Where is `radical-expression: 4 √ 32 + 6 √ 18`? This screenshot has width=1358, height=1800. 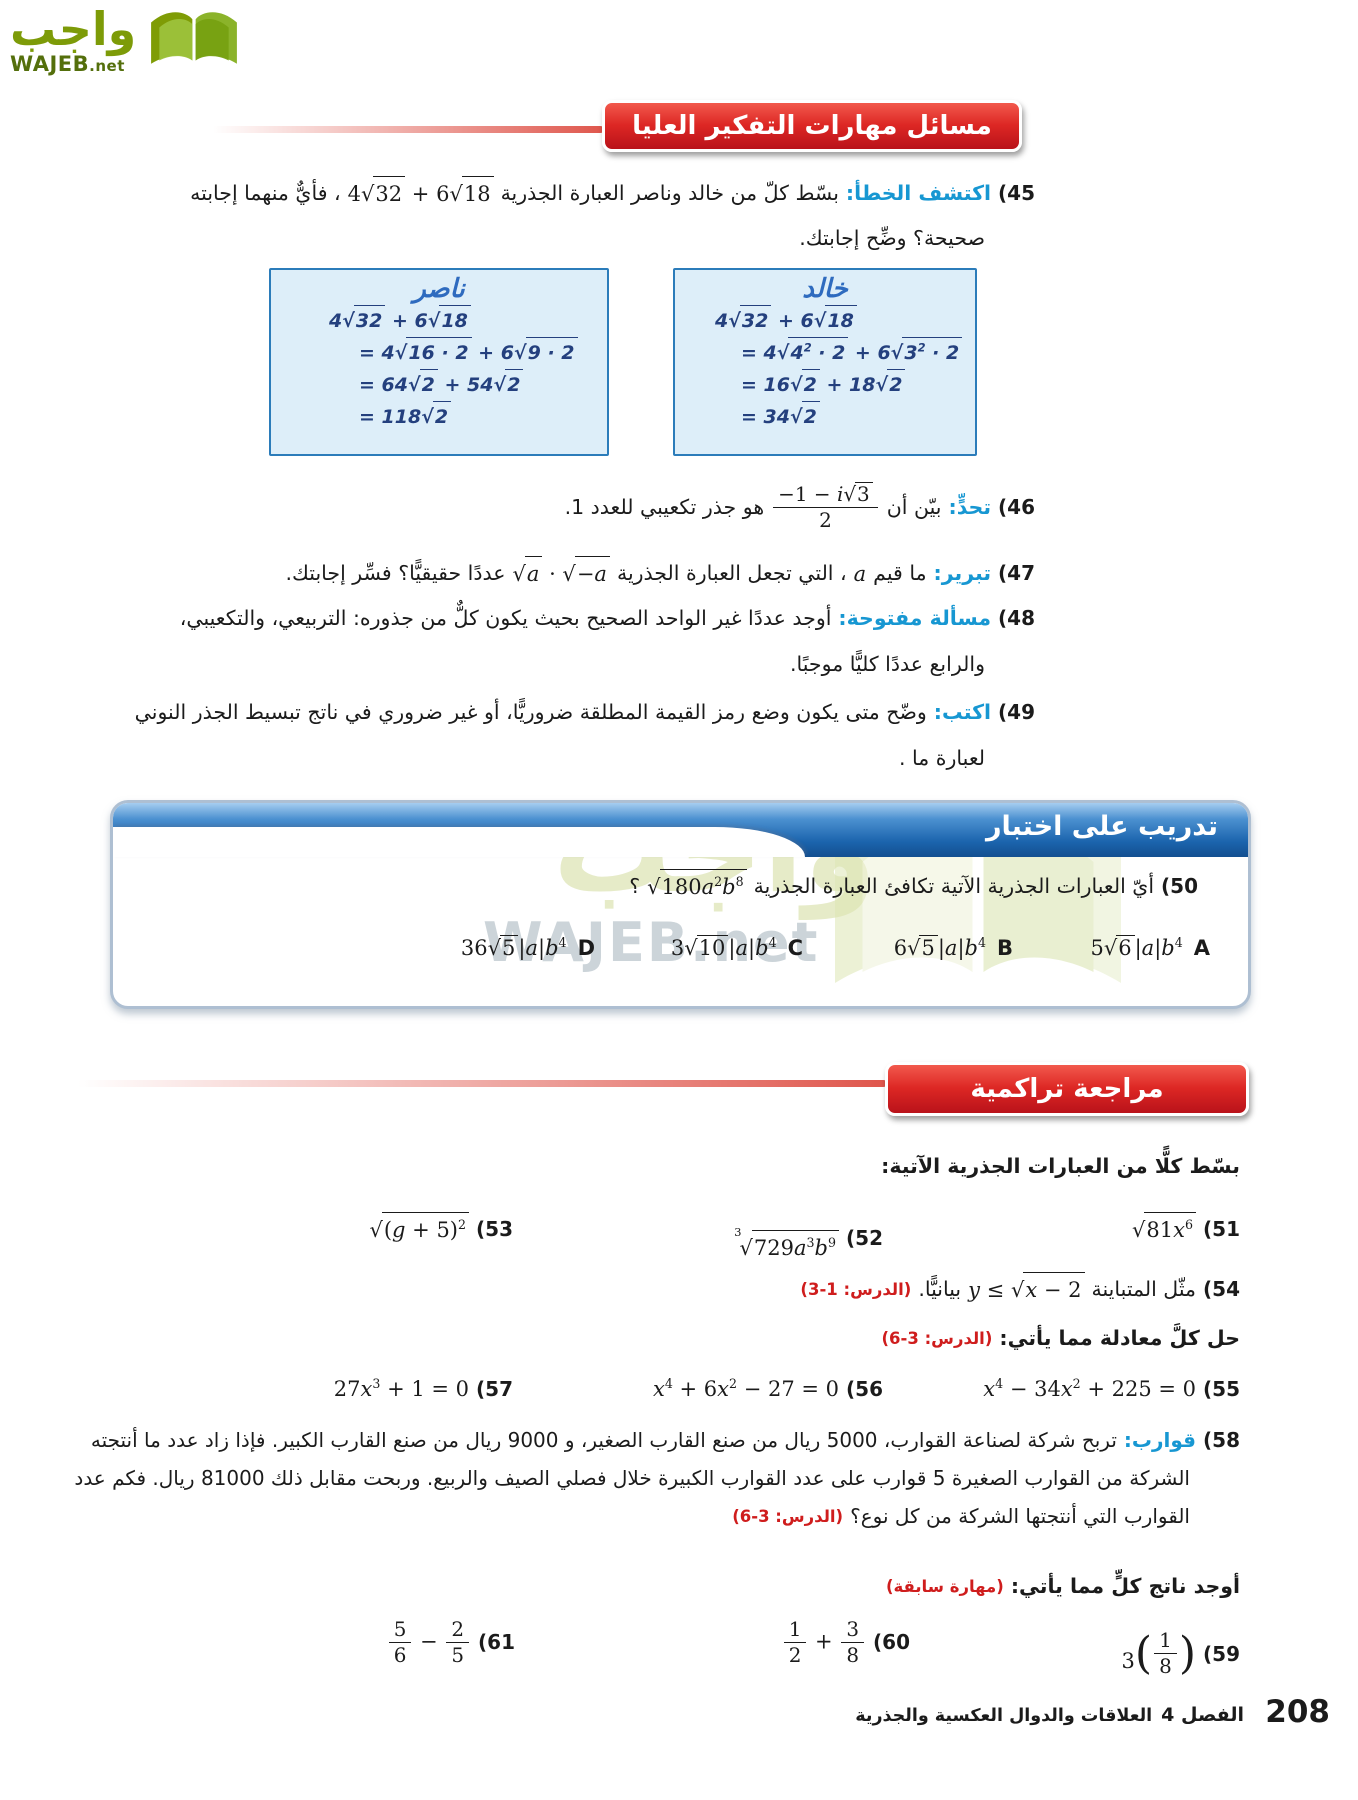 radical-expression: 4 √ 32 + 6 √ 18 is located at coordinates (421, 194).